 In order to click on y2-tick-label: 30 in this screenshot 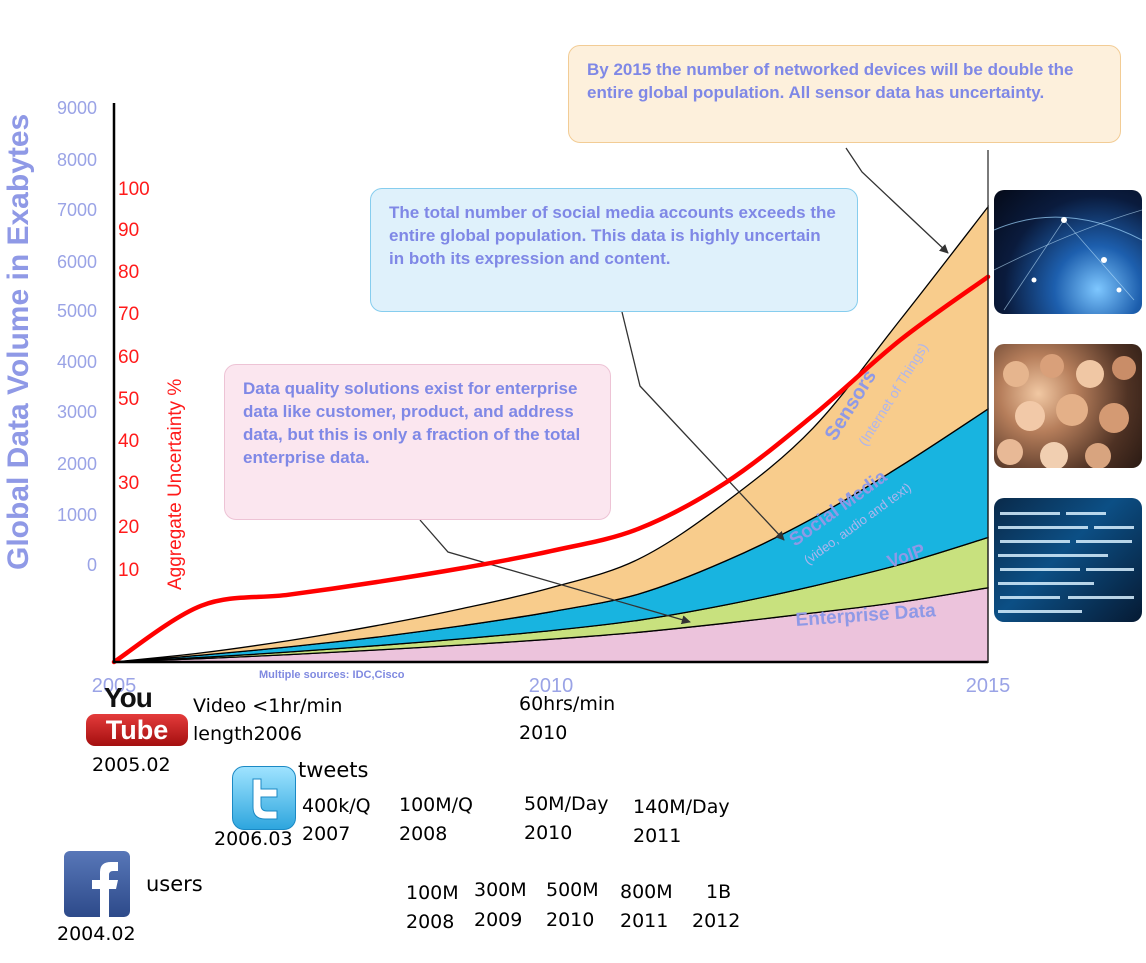, I will do `click(128, 483)`.